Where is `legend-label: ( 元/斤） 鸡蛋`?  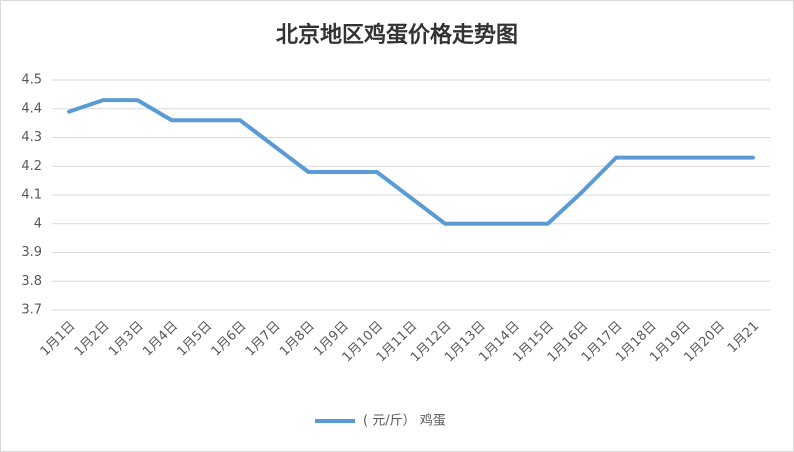
legend-label: ( 元/斤） 鸡蛋 is located at coordinates (404, 421).